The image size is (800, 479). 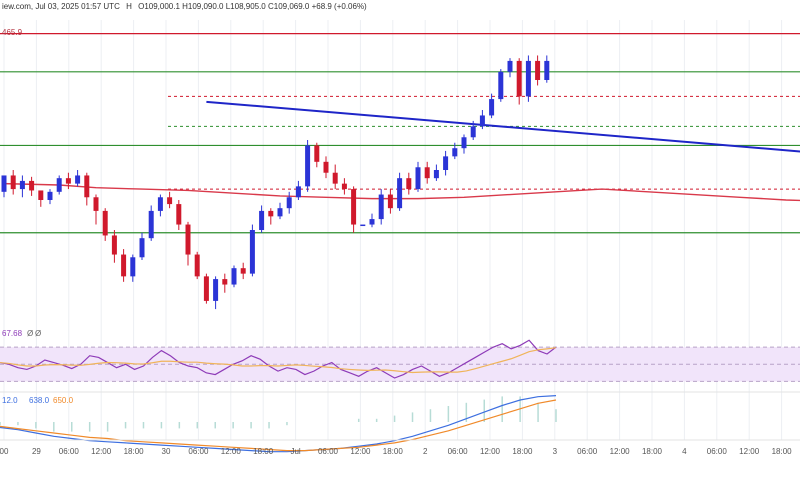 I want to click on x-axis-tick: 00, so click(x=4, y=451).